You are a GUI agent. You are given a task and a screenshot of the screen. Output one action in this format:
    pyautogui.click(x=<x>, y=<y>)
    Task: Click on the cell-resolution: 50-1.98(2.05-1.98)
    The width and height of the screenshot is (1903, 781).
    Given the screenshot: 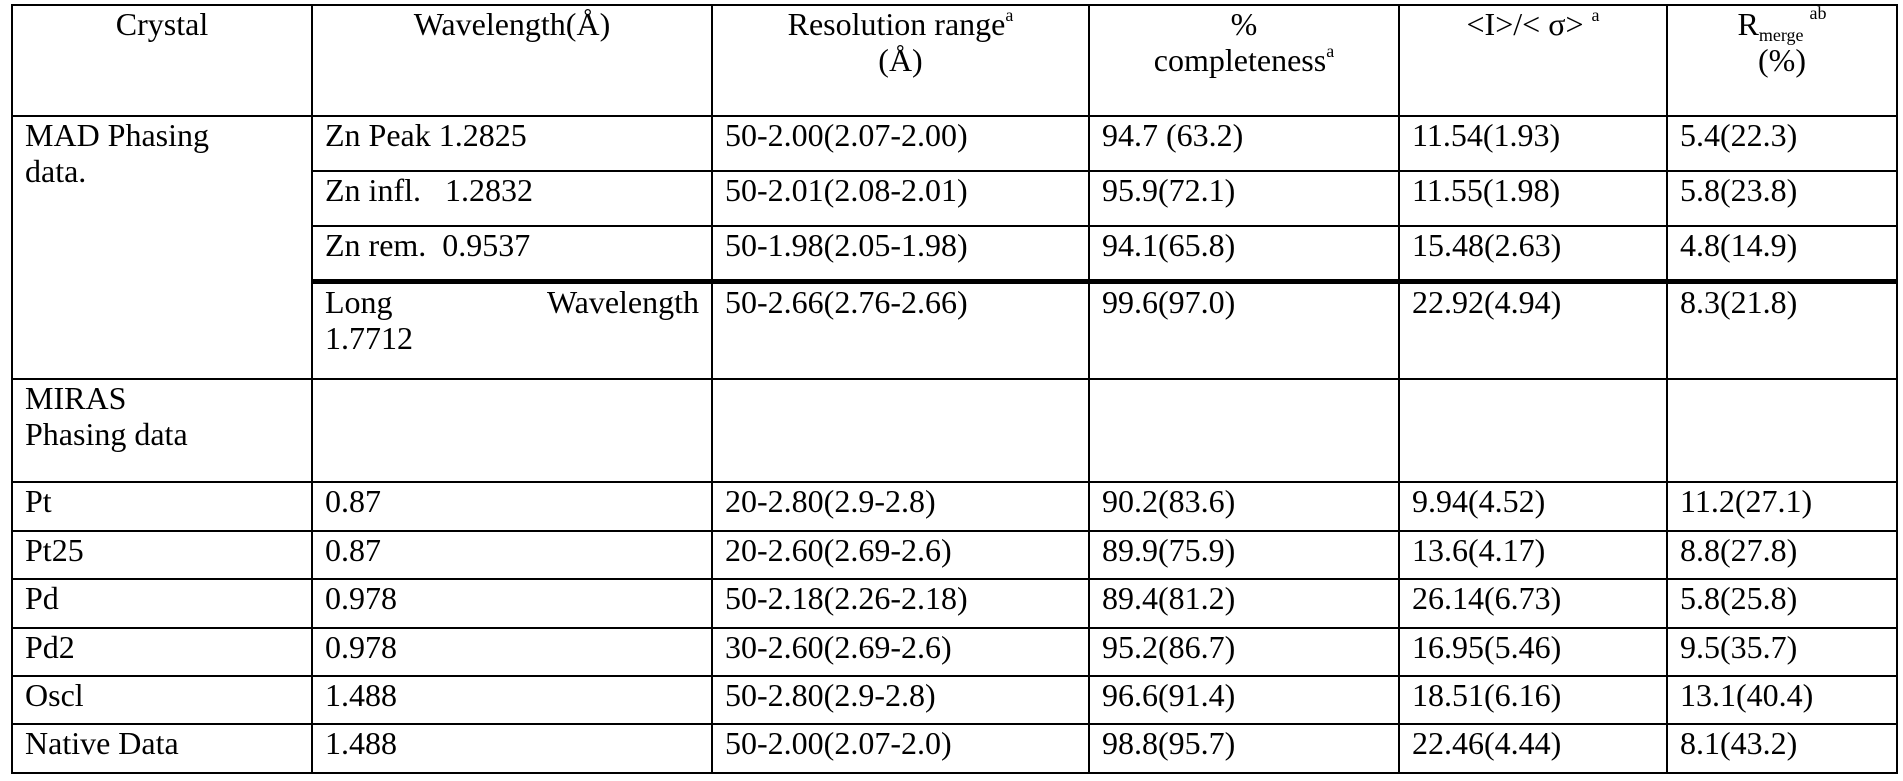 What is the action you would take?
    pyautogui.click(x=900, y=253)
    